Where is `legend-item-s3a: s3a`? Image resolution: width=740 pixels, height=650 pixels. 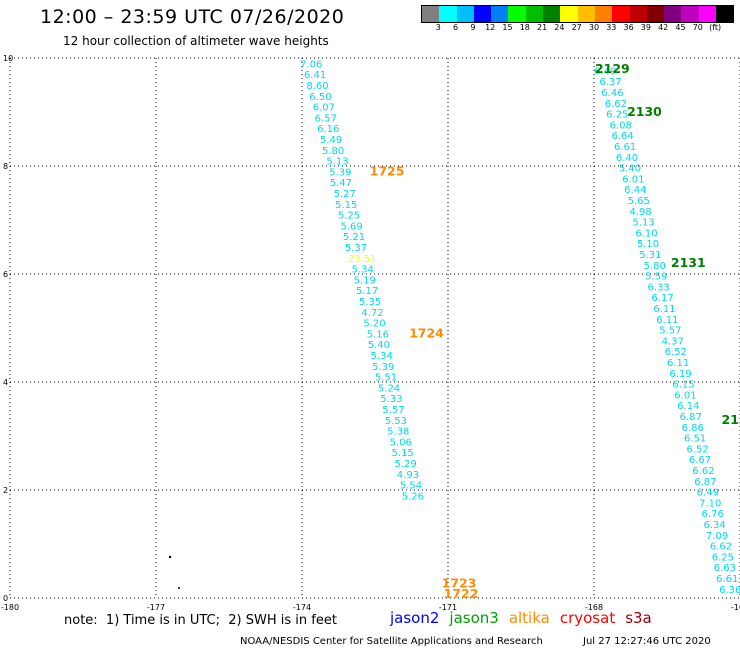 legend-item-s3a: s3a is located at coordinates (638, 618).